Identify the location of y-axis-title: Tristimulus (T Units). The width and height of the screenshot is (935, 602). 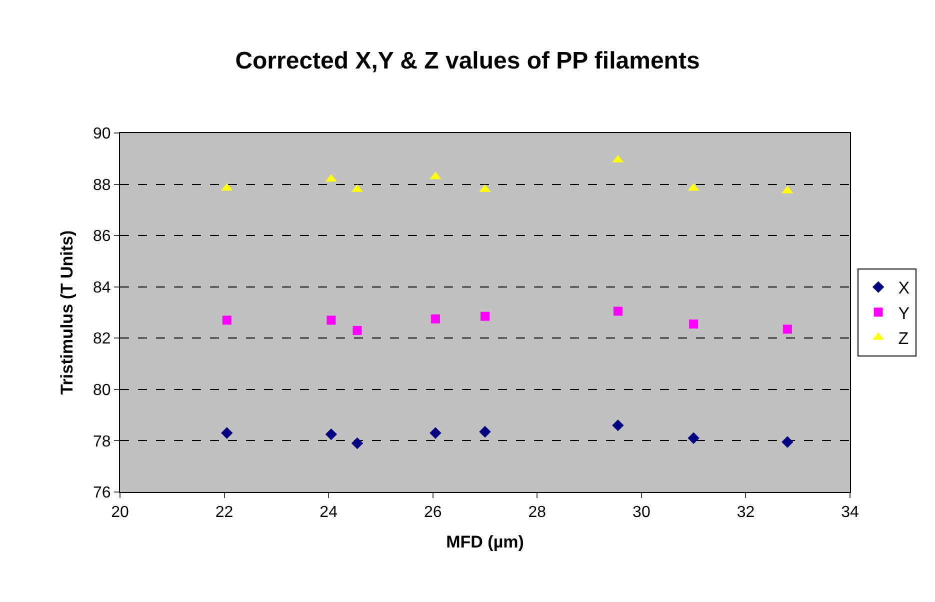
(67, 312).